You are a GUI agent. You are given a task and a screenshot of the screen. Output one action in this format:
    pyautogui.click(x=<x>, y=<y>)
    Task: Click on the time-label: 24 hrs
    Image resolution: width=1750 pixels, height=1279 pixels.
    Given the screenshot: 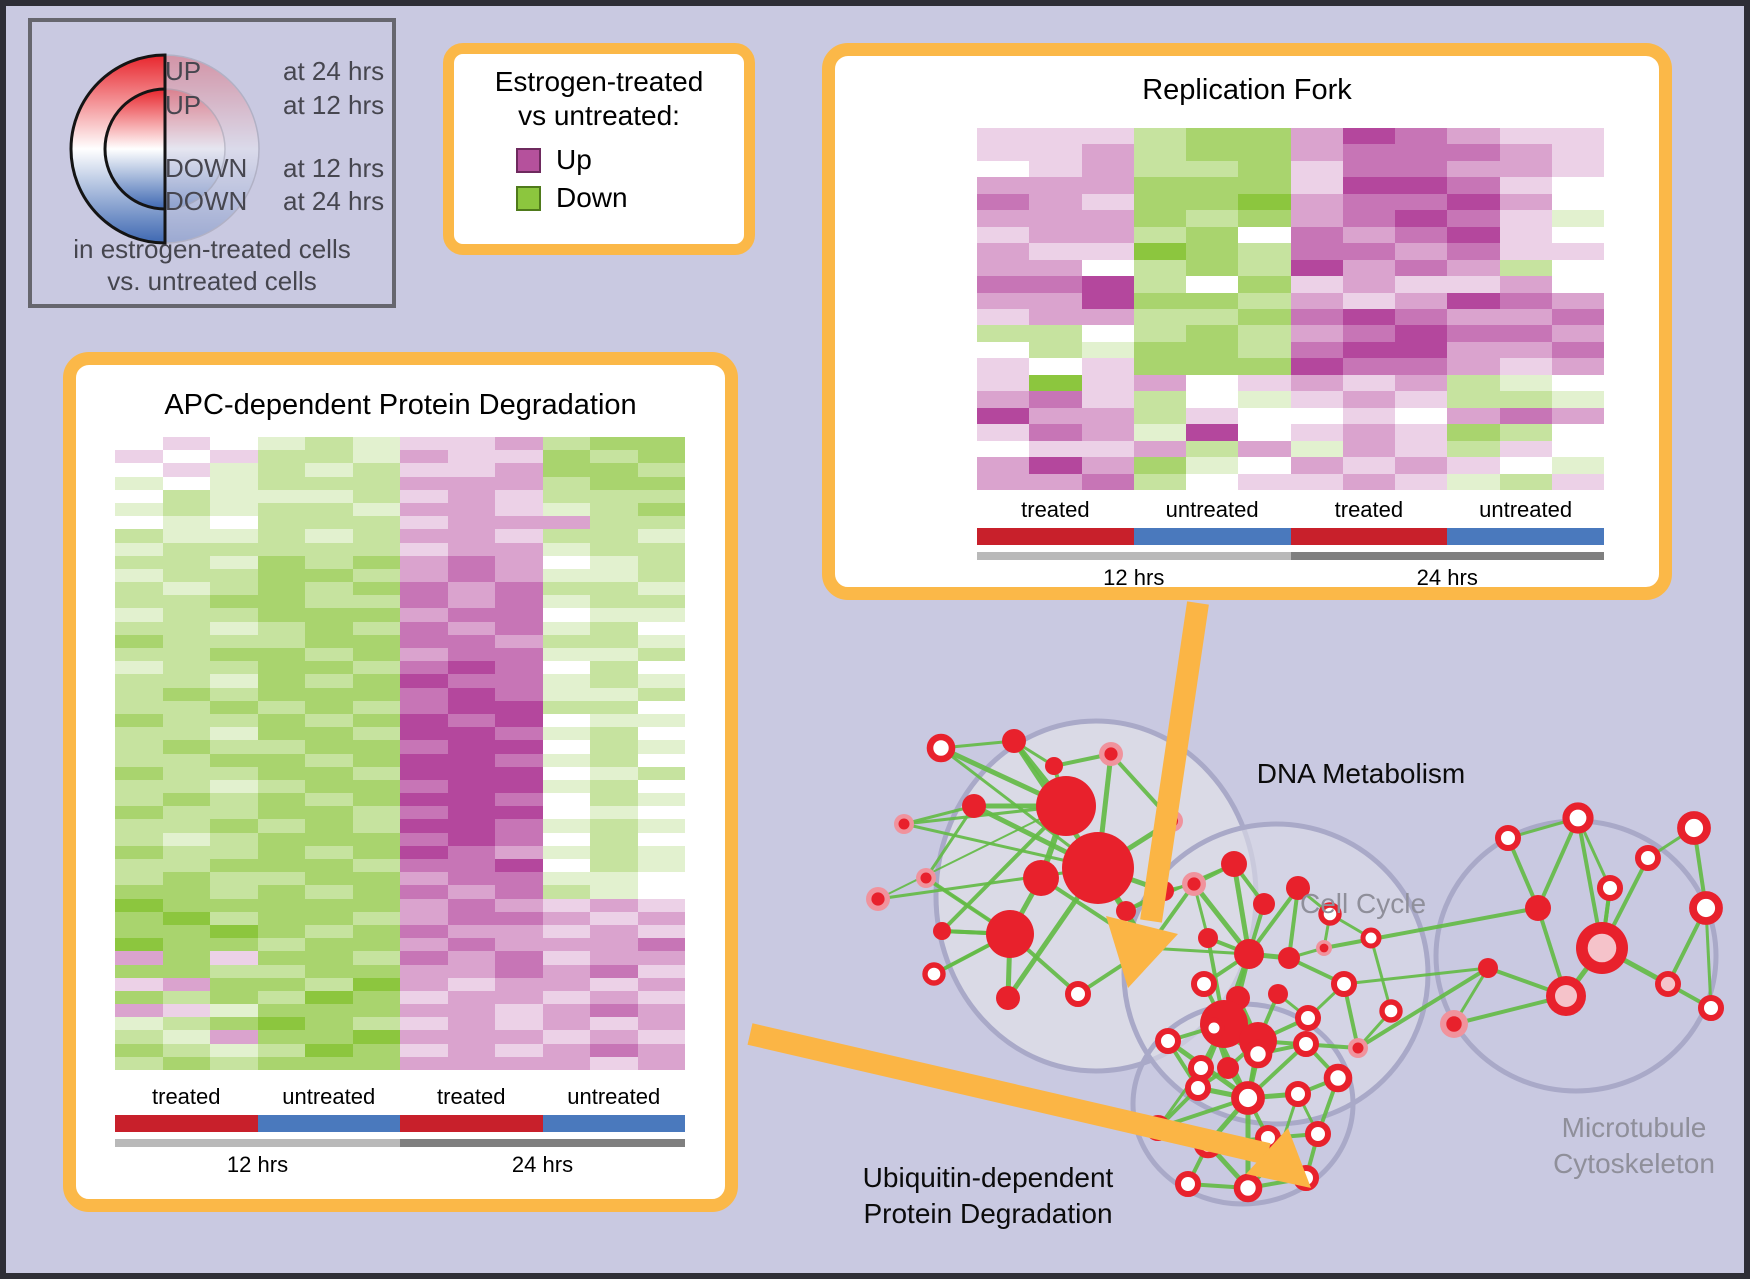 What is the action you would take?
    pyautogui.click(x=1447, y=577)
    